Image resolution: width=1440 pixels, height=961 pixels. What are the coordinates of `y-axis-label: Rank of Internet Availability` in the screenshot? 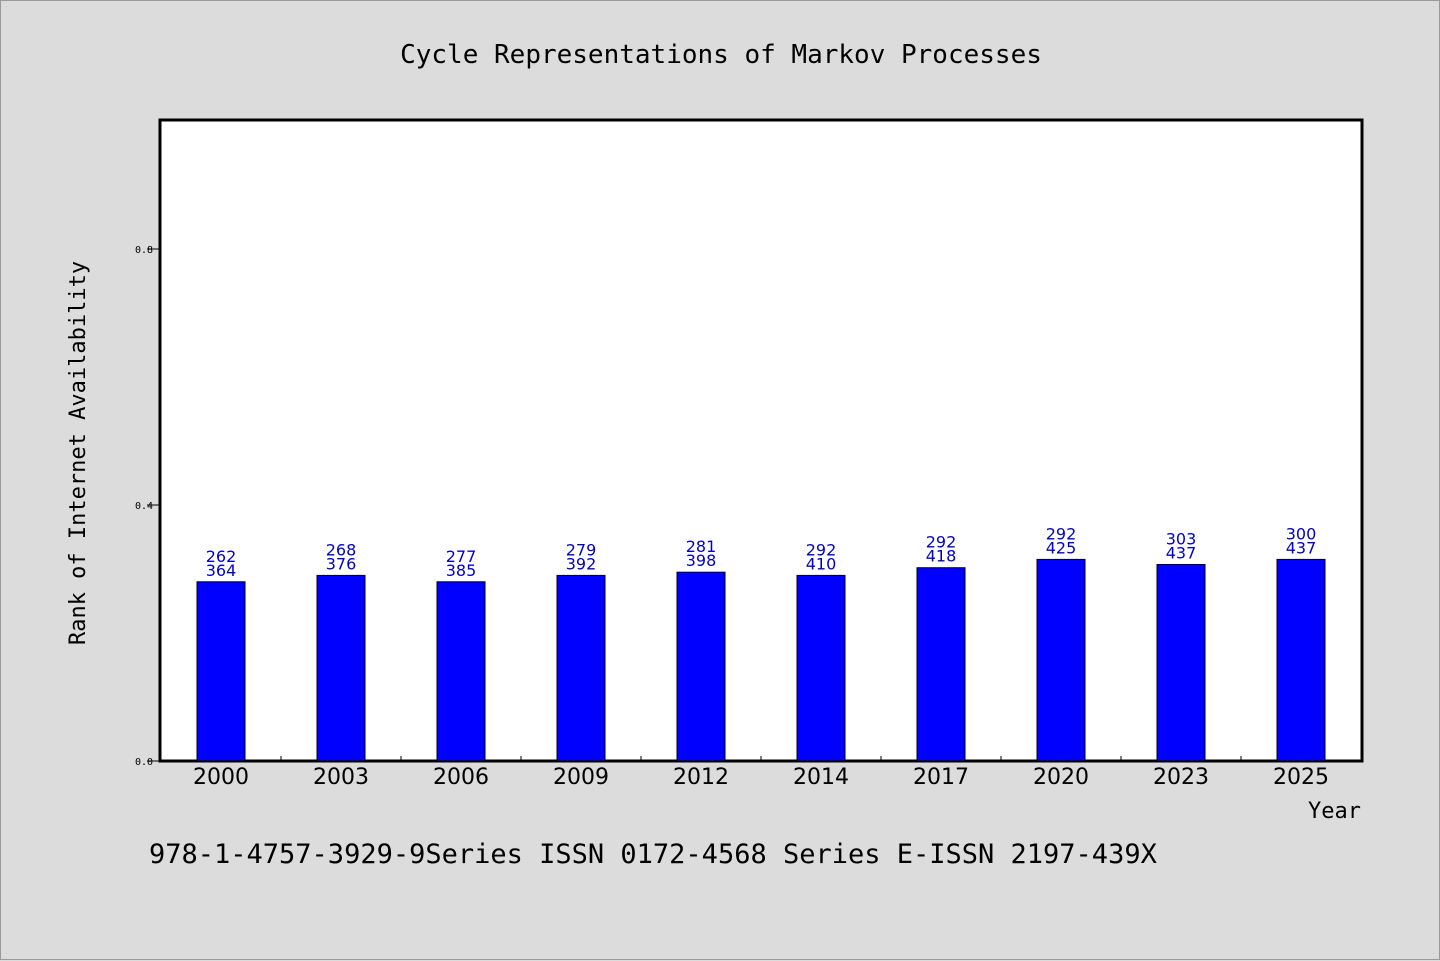 It's located at (78, 453).